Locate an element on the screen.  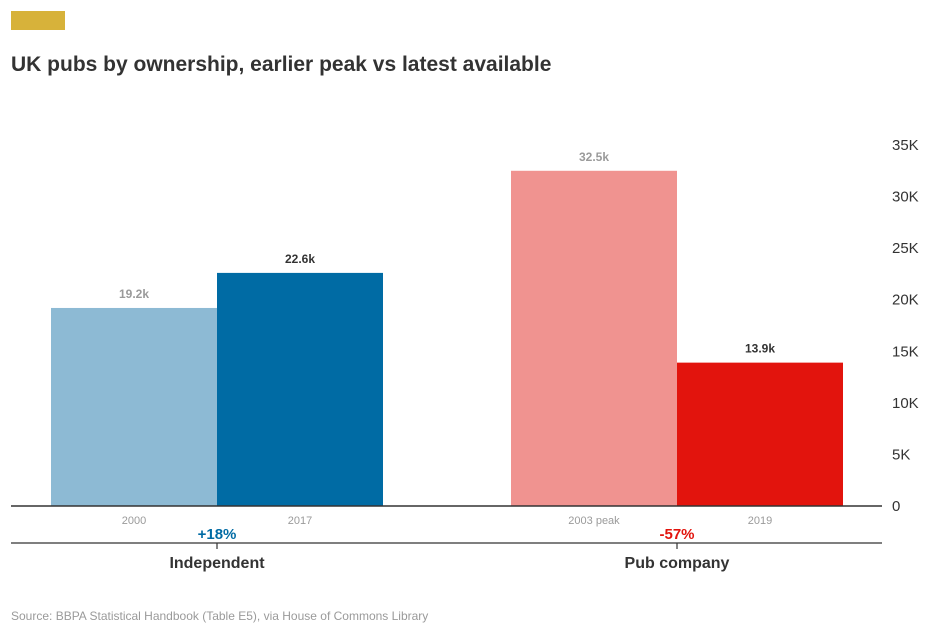
y-tick-label: 15K is located at coordinates (905, 351).